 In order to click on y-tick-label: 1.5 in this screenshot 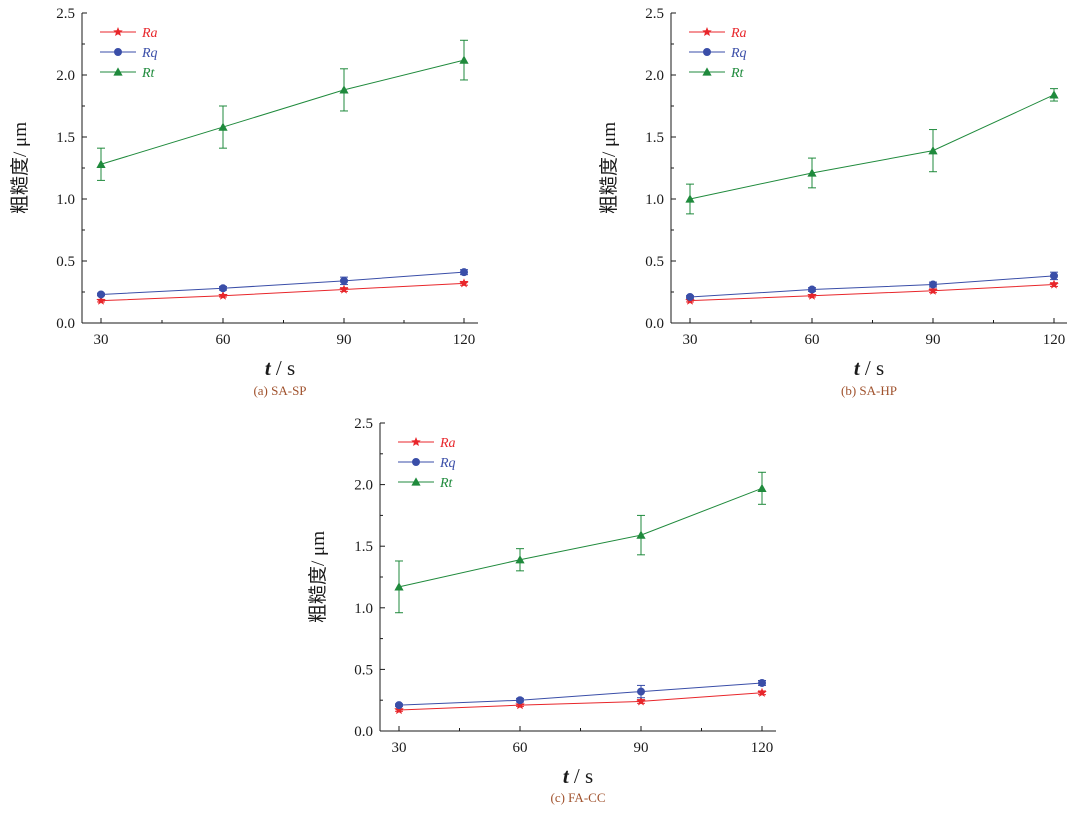, I will do `click(363, 547)`.